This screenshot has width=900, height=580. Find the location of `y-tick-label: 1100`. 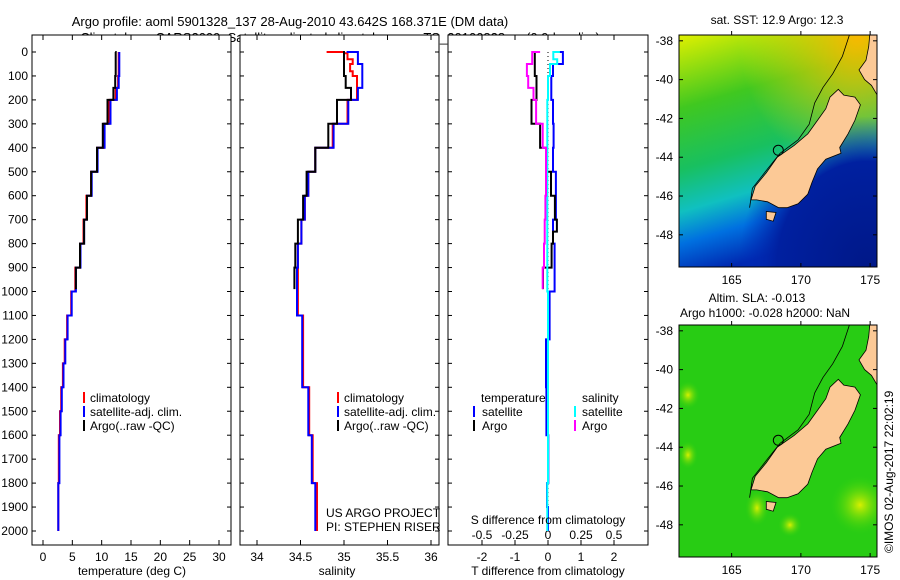

y-tick-label: 1100 is located at coordinates (15, 315).